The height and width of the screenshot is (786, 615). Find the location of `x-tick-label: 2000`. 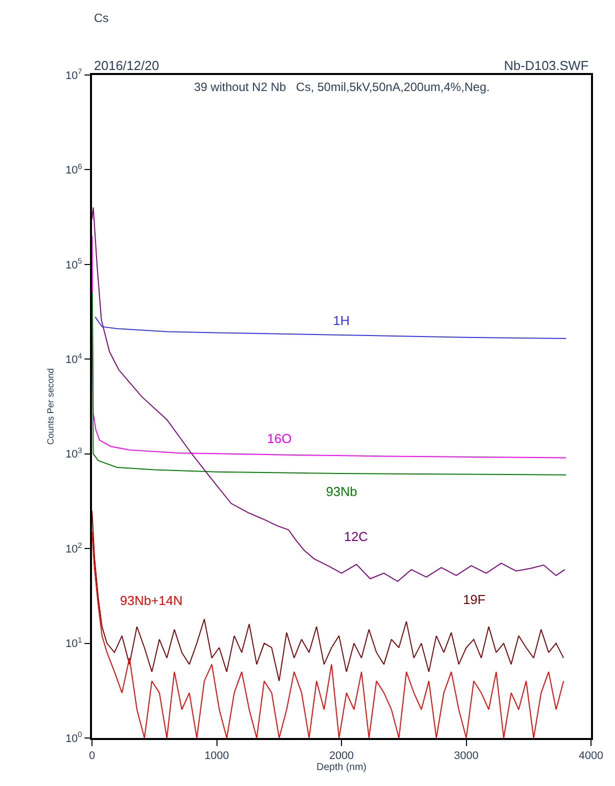

x-tick-label: 2000 is located at coordinates (341, 756).